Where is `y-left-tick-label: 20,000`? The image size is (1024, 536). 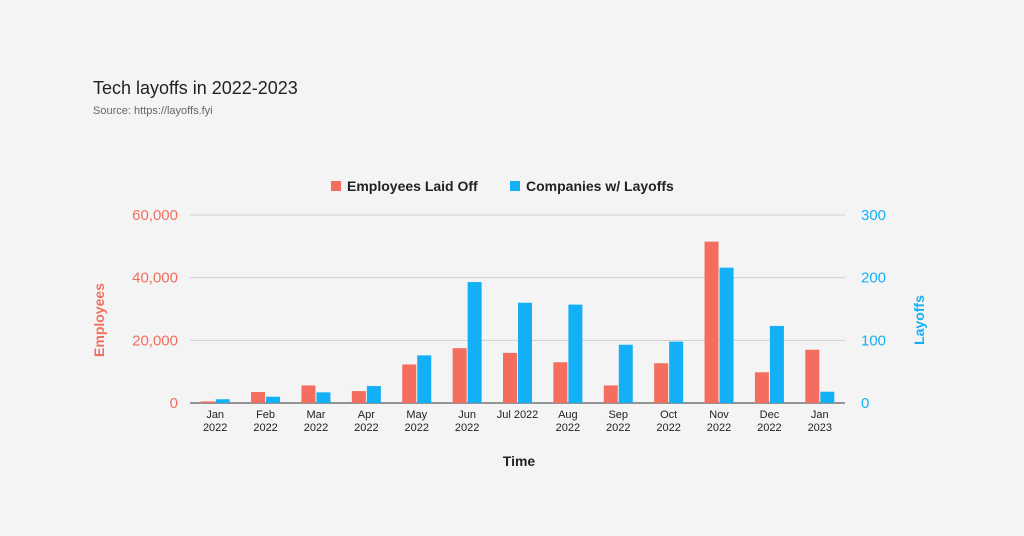 y-left-tick-label: 20,000 is located at coordinates (155, 340).